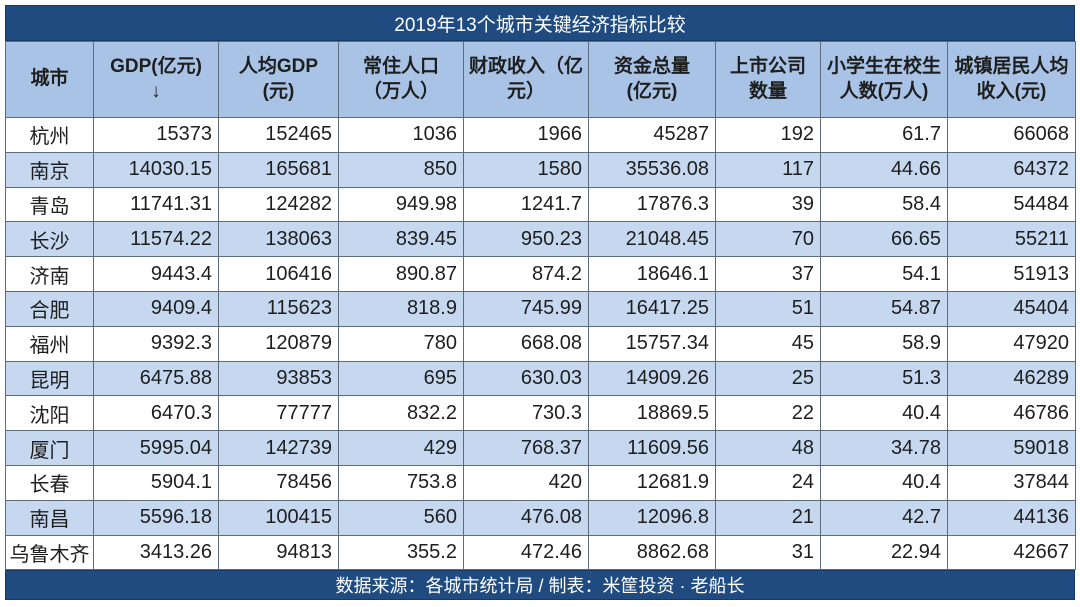  What do you see at coordinates (526, 343) in the screenshot?
I see `value-cell: 668.08` at bounding box center [526, 343].